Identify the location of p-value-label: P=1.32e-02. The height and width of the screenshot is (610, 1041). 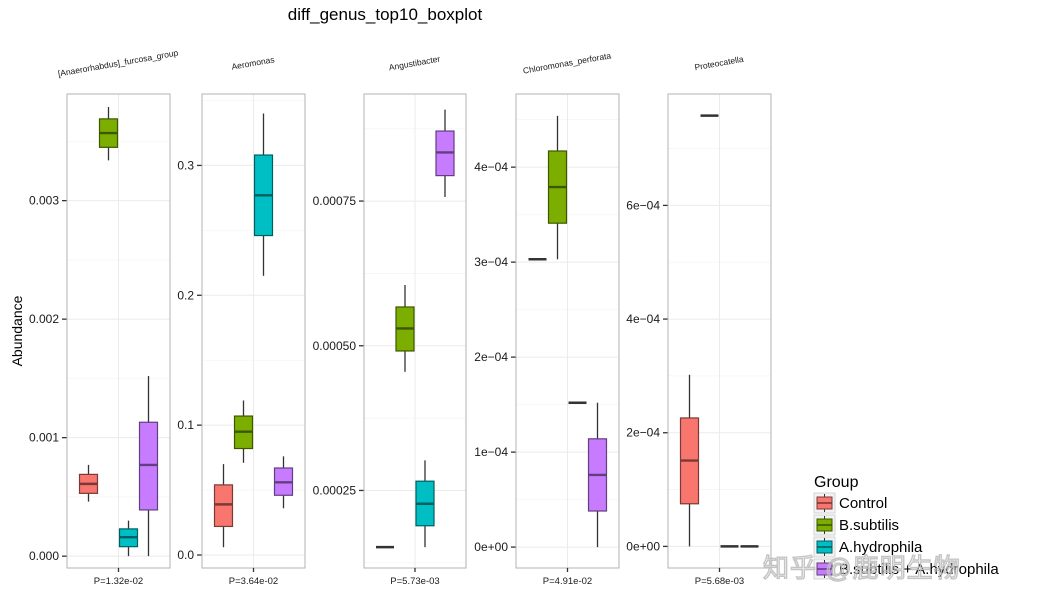
(118, 581).